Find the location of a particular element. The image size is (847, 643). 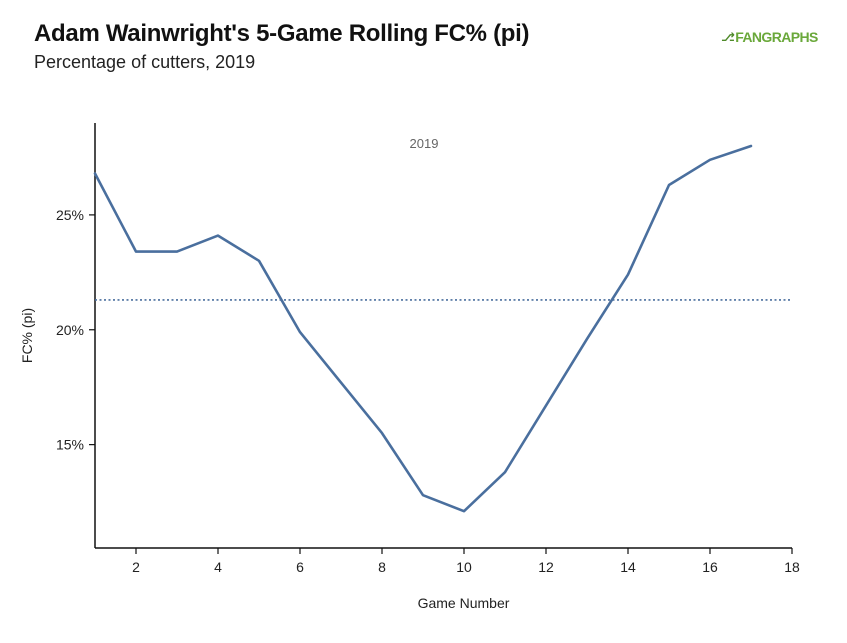

x-tick-label: 16 is located at coordinates (710, 567).